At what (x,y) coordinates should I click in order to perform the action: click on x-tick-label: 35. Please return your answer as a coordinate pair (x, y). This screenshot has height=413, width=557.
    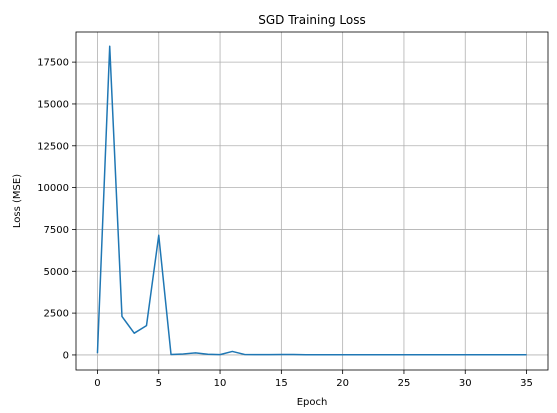
    Looking at the image, I should click on (526, 383).